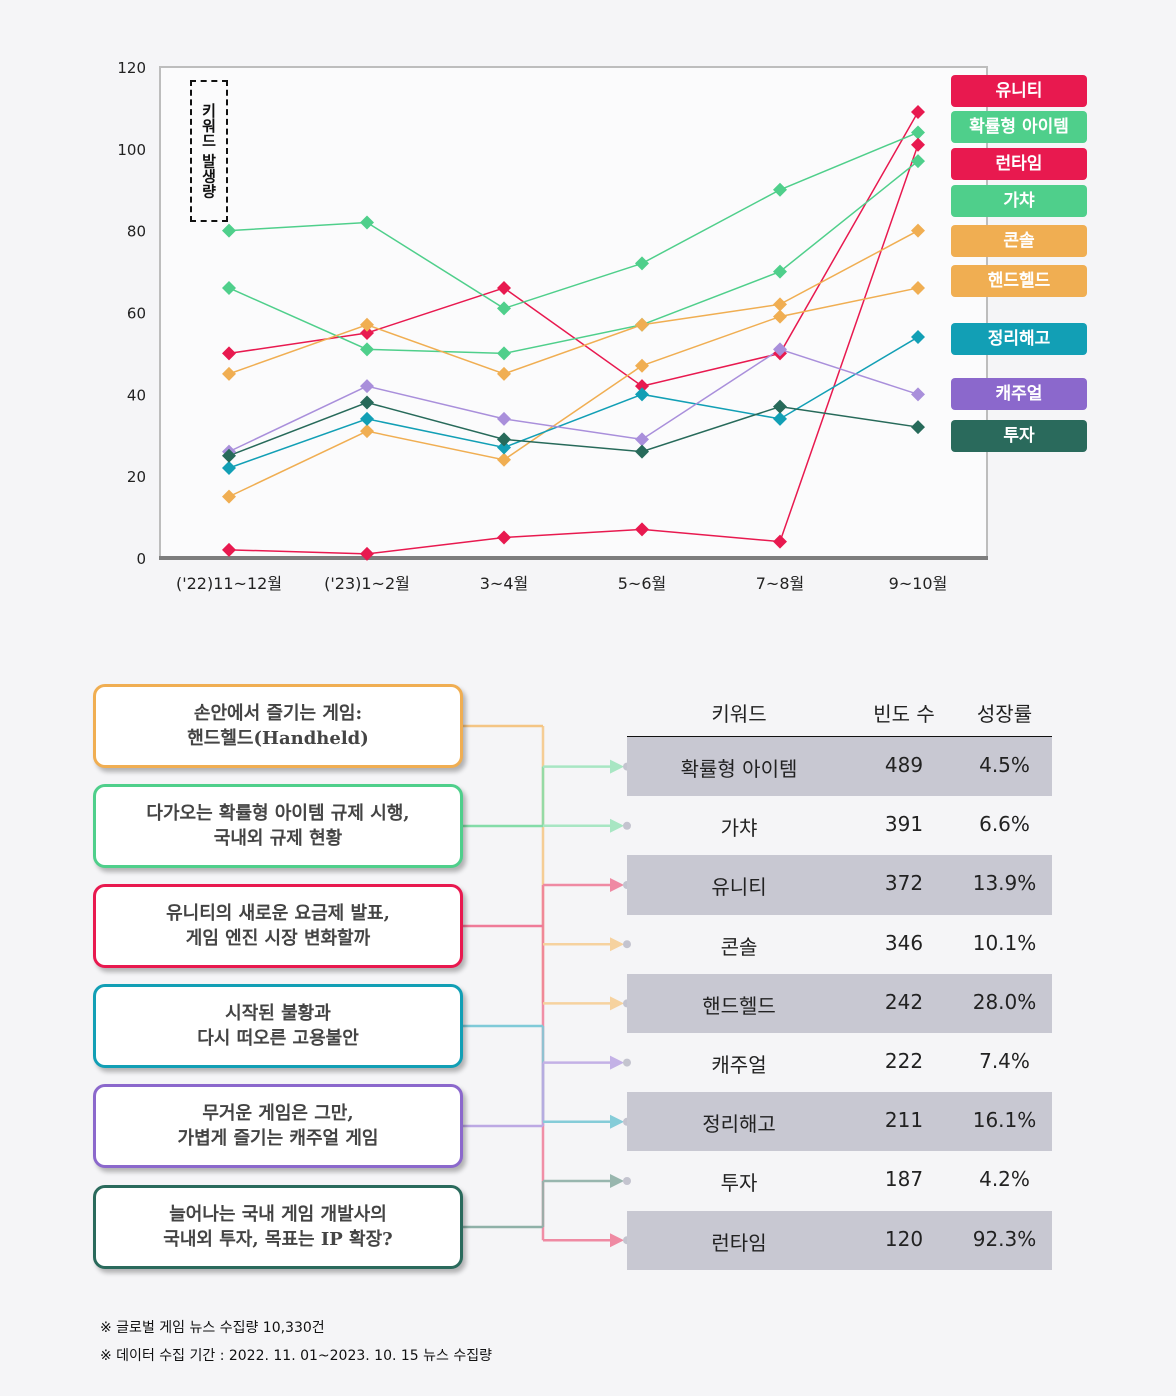 The image size is (1176, 1396). I want to click on growth-cell: 28.0%, so click(1004, 1001).